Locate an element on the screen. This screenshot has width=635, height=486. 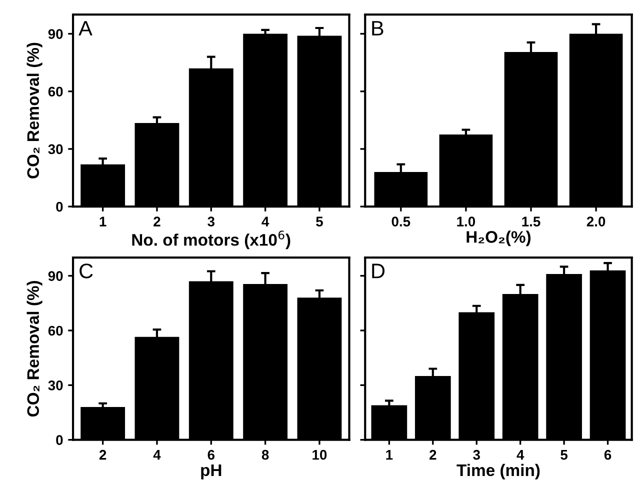
annotation: A is located at coordinates (85, 28).